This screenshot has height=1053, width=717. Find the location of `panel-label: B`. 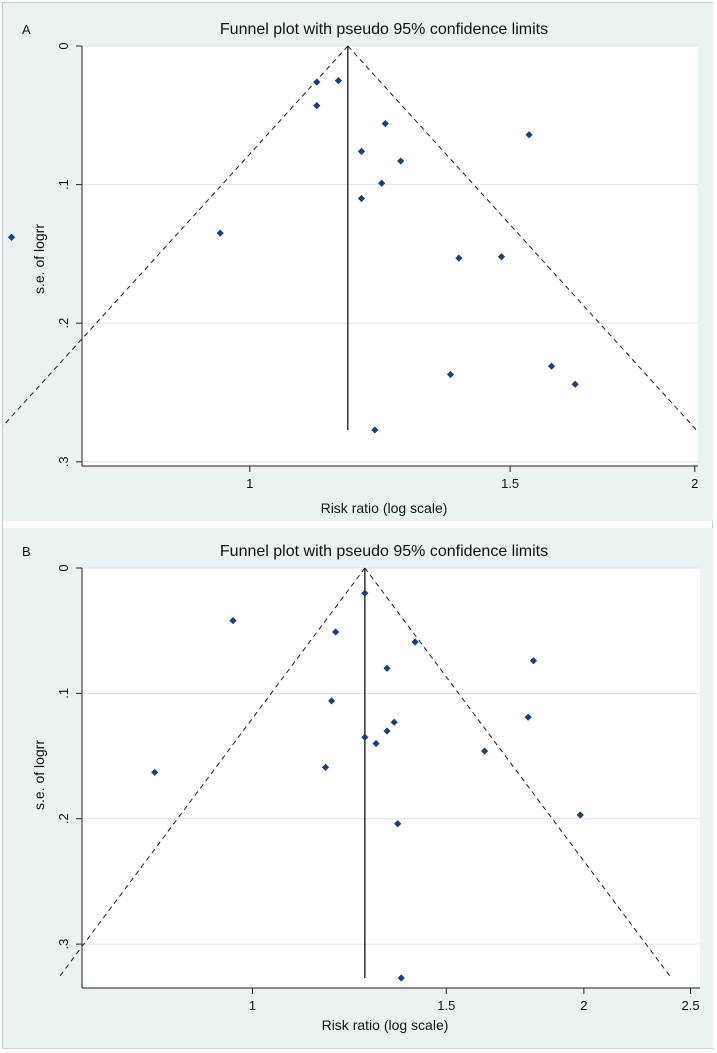

panel-label: B is located at coordinates (26, 551).